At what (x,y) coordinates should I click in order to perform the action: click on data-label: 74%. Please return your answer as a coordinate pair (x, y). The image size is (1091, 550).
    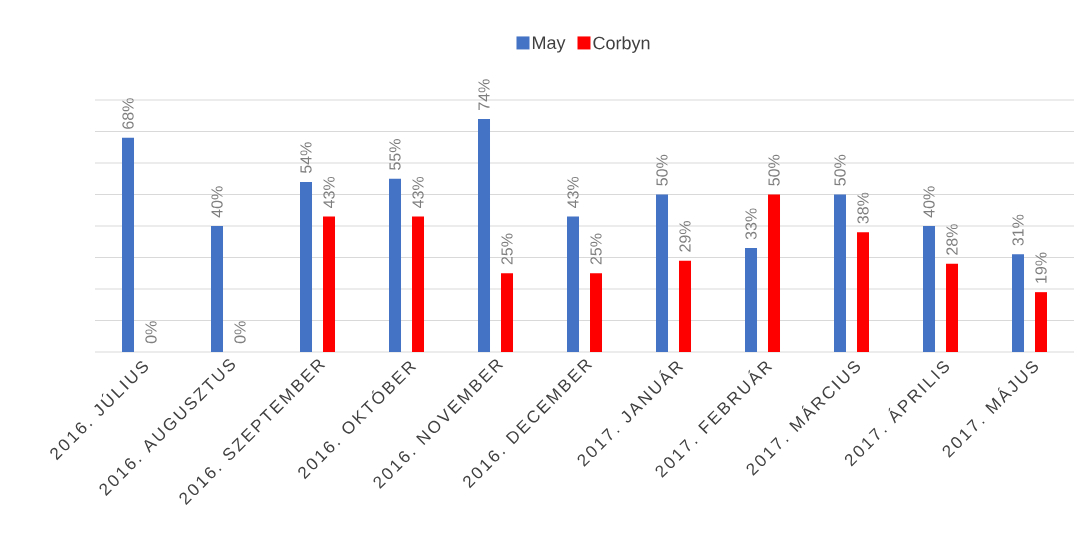
    Looking at the image, I should click on (484, 94).